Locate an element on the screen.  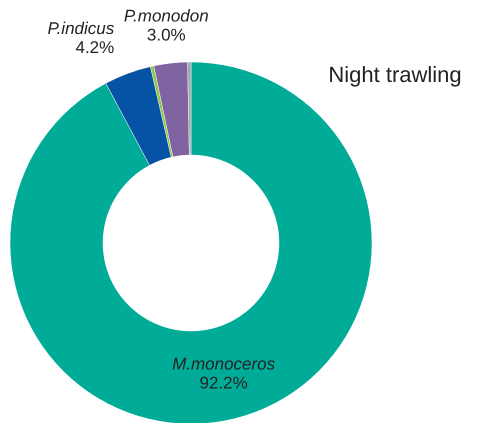
text: Night trawling is located at coordinates (395, 74).